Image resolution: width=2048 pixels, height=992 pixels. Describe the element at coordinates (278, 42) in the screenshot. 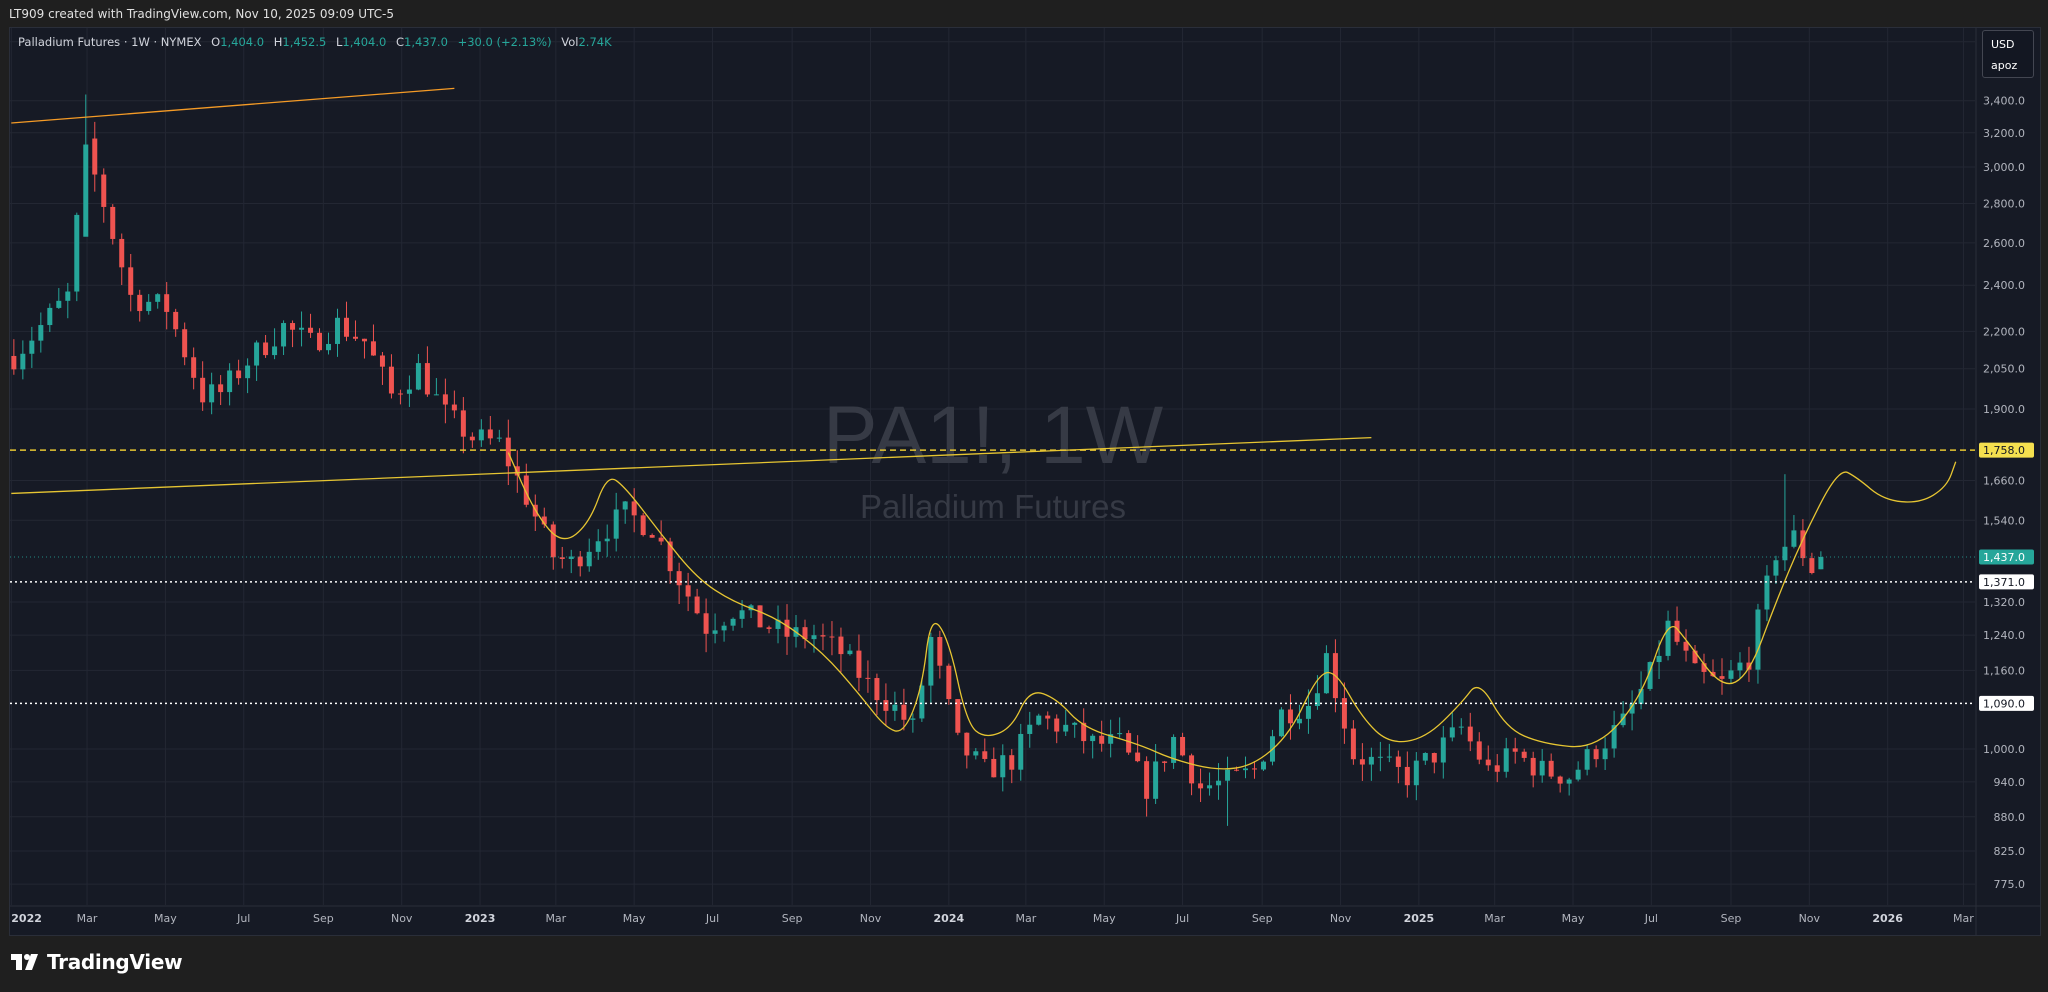

I see `legend-high-label: H` at that location.